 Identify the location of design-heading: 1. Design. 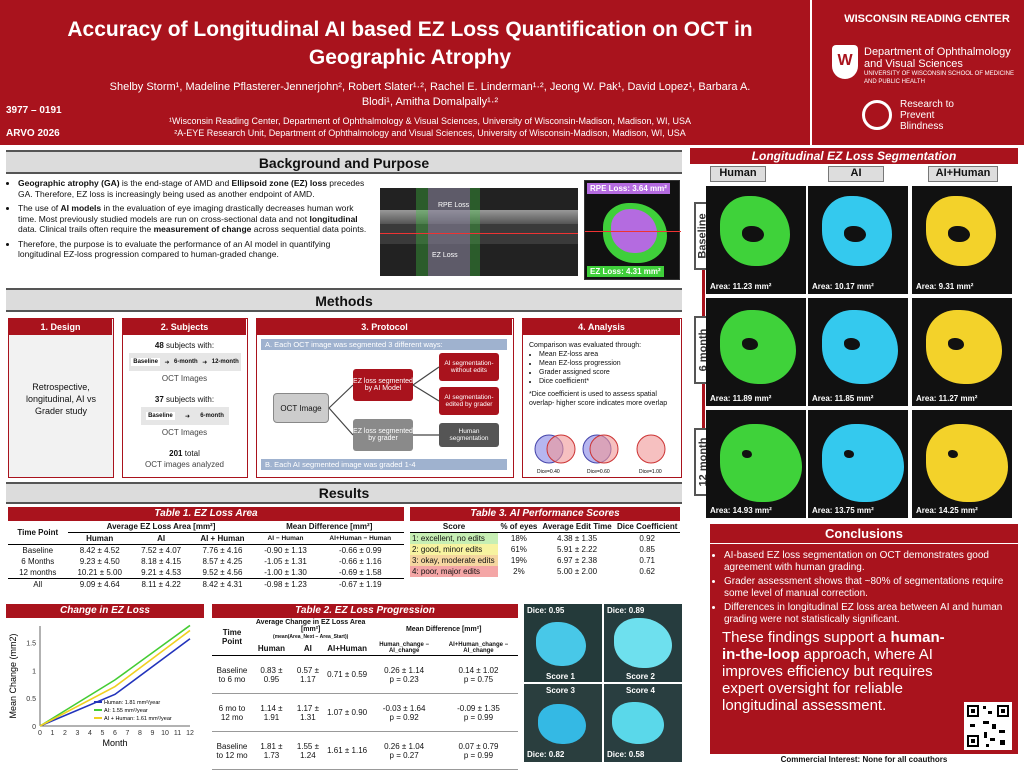
(60, 327).